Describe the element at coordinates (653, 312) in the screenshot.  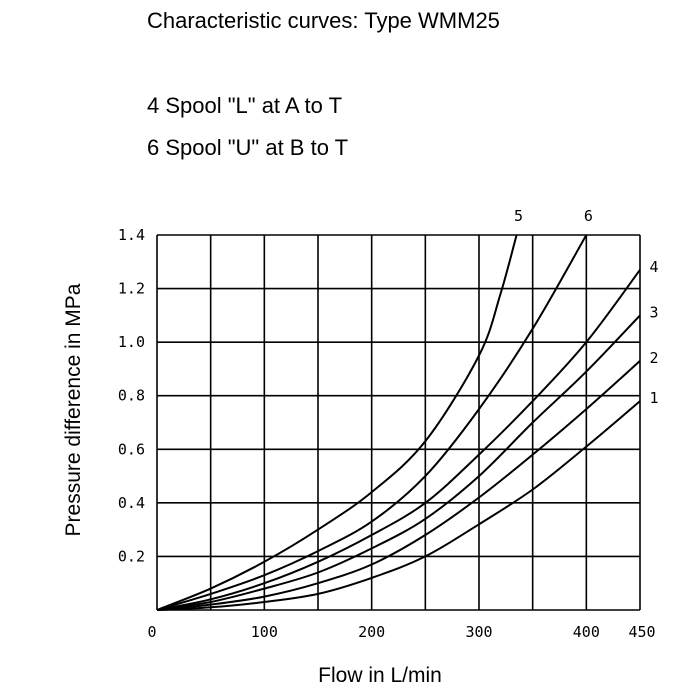
I see `curve-label-3: 3` at that location.